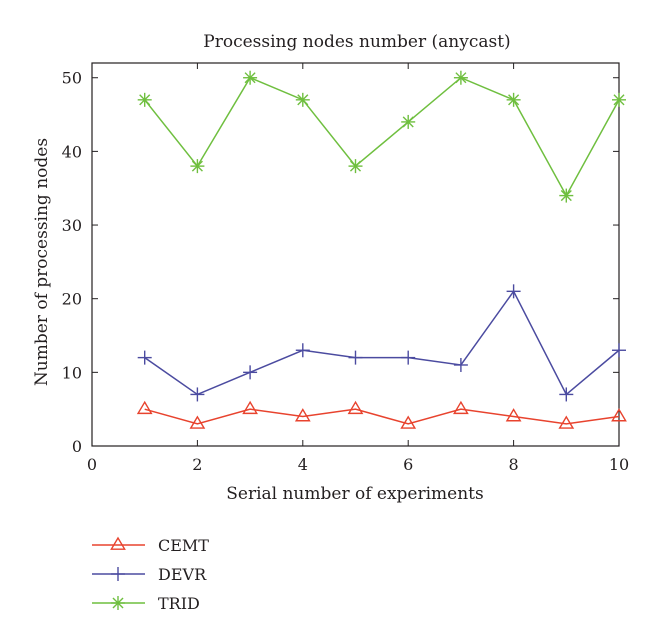 The width and height of the screenshot is (660, 640). What do you see at coordinates (179, 603) in the screenshot?
I see `legend-label: TRID` at bounding box center [179, 603].